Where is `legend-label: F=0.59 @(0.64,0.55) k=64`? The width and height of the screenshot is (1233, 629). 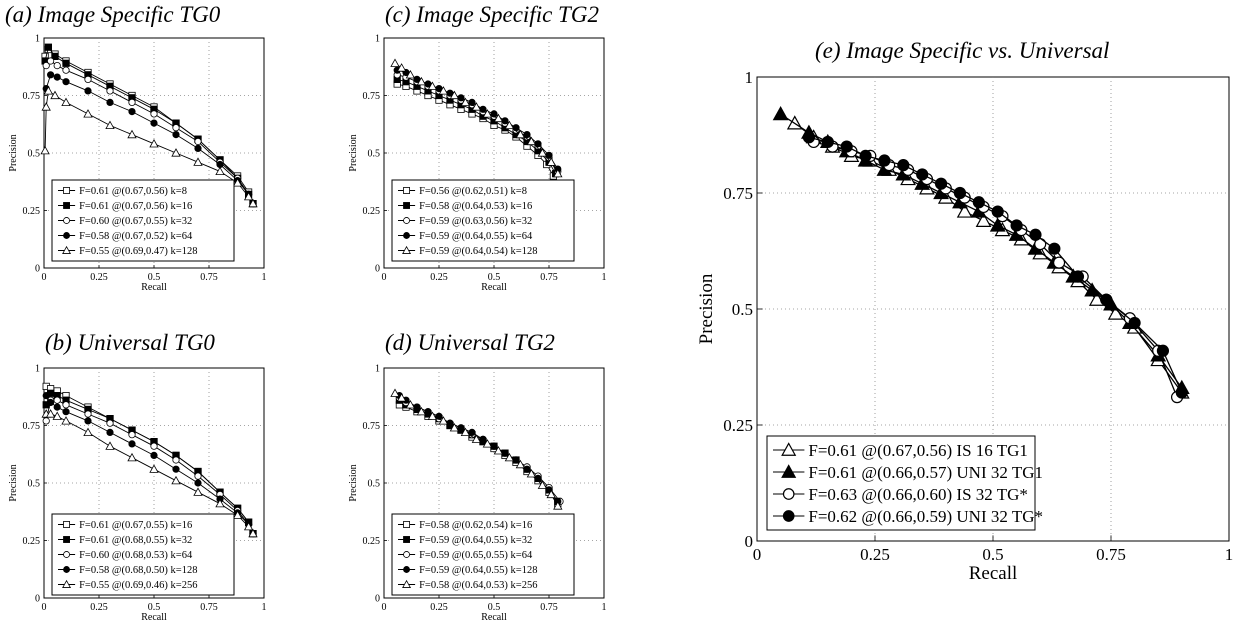 legend-label: F=0.59 @(0.64,0.55) k=64 is located at coordinates (476, 236).